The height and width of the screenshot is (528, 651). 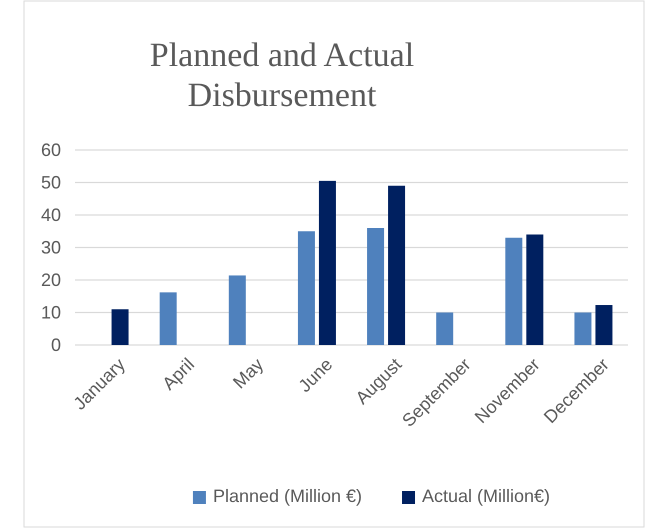 I want to click on y-tick-label: 20, so click(x=50, y=280).